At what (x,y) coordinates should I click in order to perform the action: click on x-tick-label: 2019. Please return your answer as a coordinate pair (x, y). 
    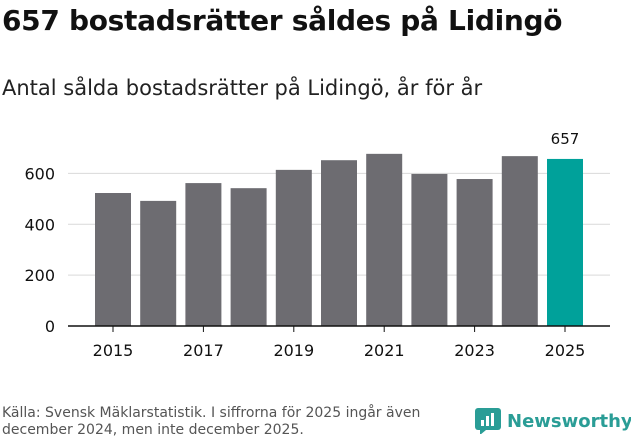
    Looking at the image, I should click on (293, 350).